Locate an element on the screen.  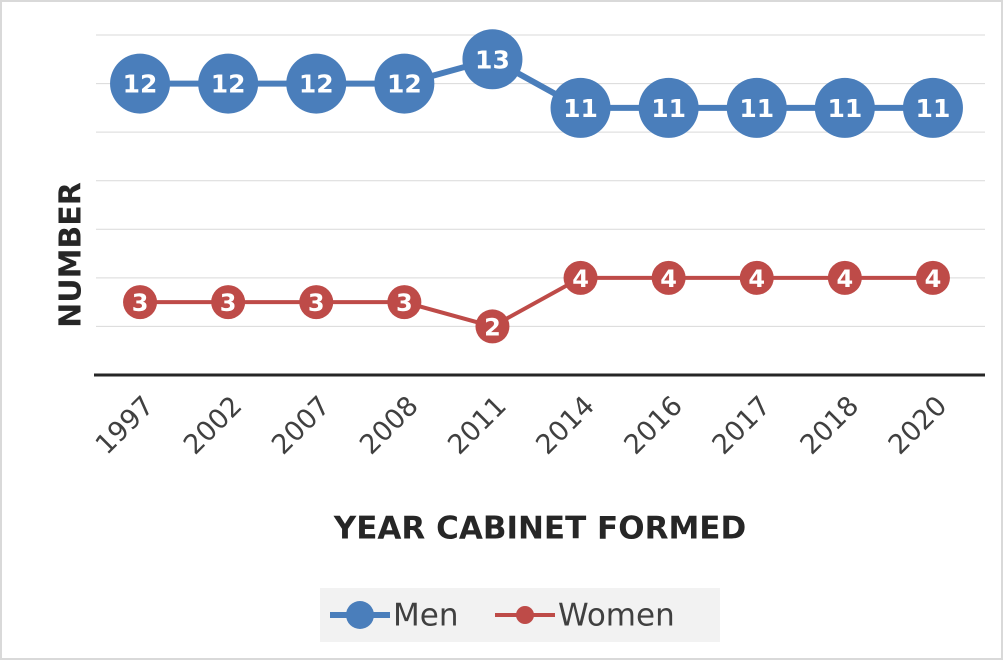
data-label: 2 is located at coordinates (492, 327).